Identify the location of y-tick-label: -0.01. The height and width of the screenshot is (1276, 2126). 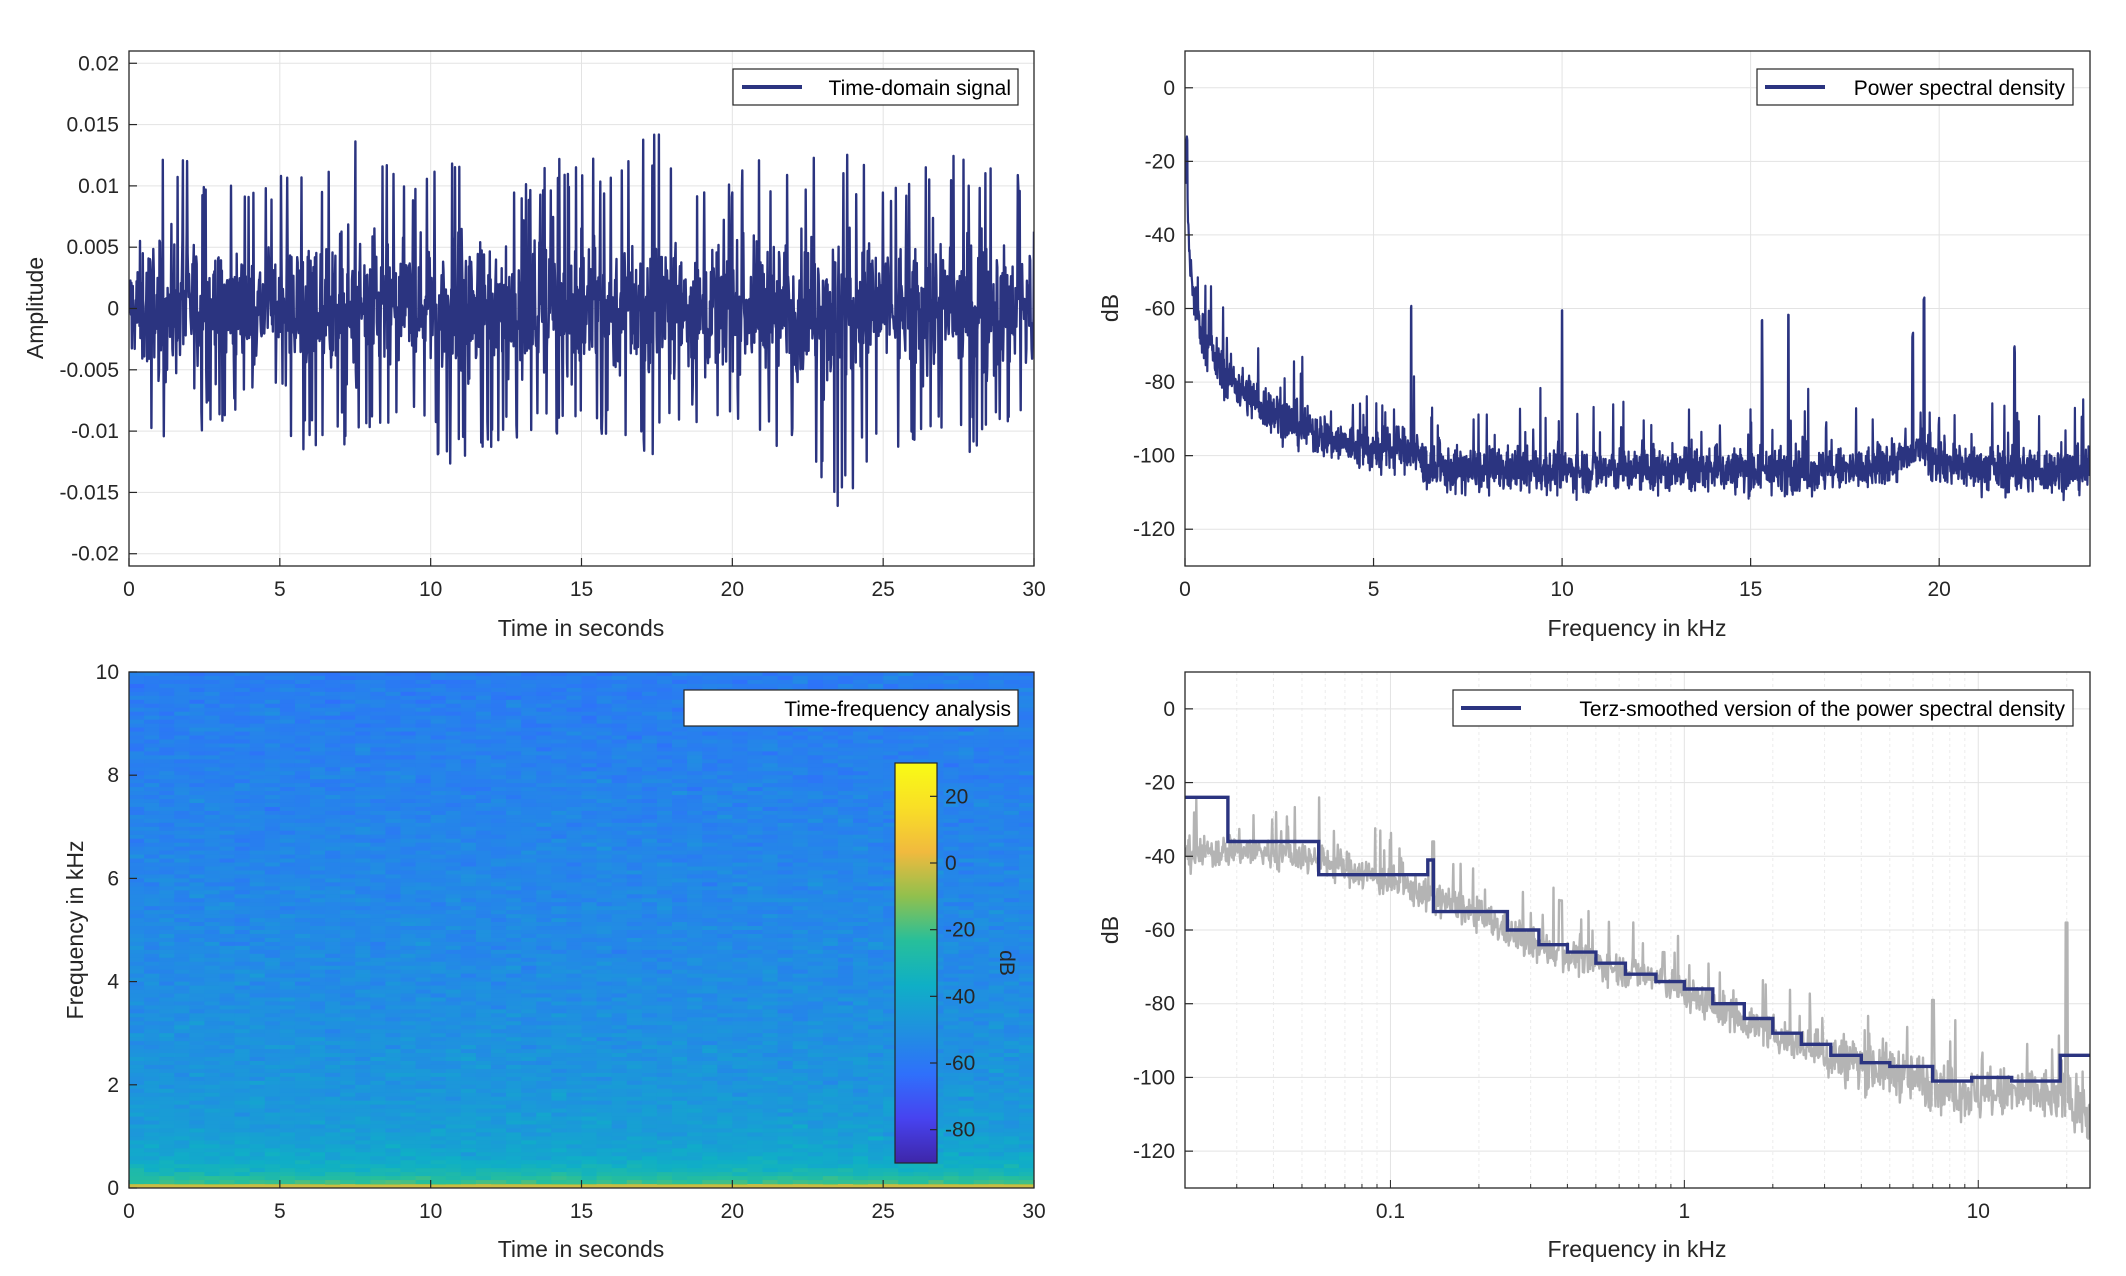
(95, 431).